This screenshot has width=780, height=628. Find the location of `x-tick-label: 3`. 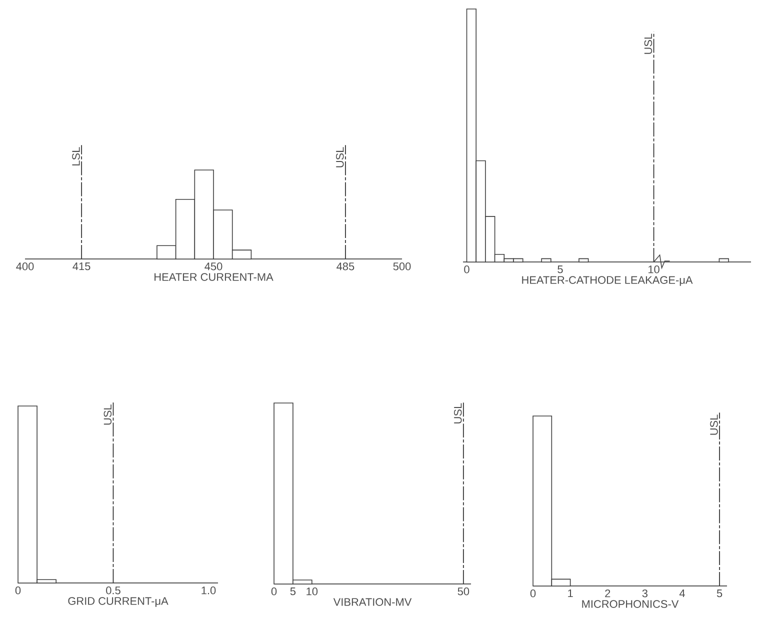

x-tick-label: 3 is located at coordinates (645, 594).